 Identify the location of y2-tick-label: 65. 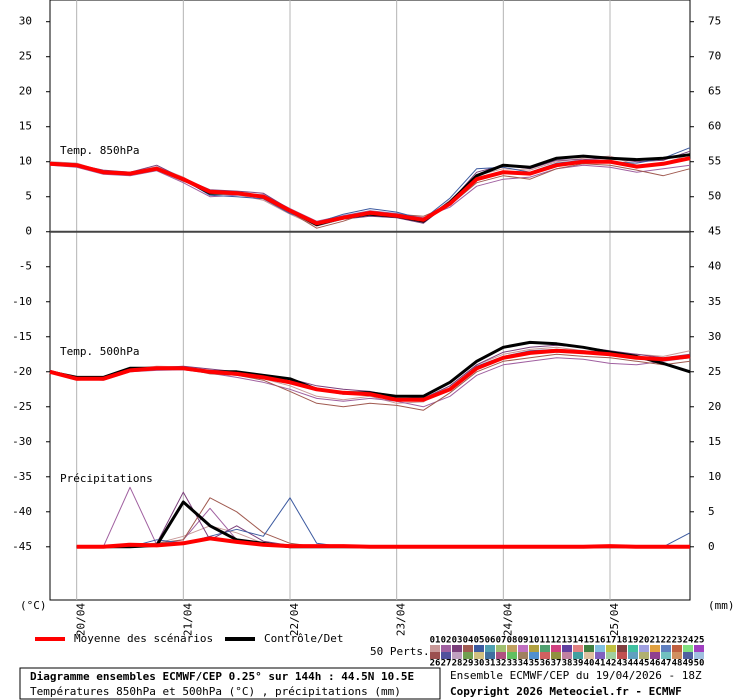
(714, 91).